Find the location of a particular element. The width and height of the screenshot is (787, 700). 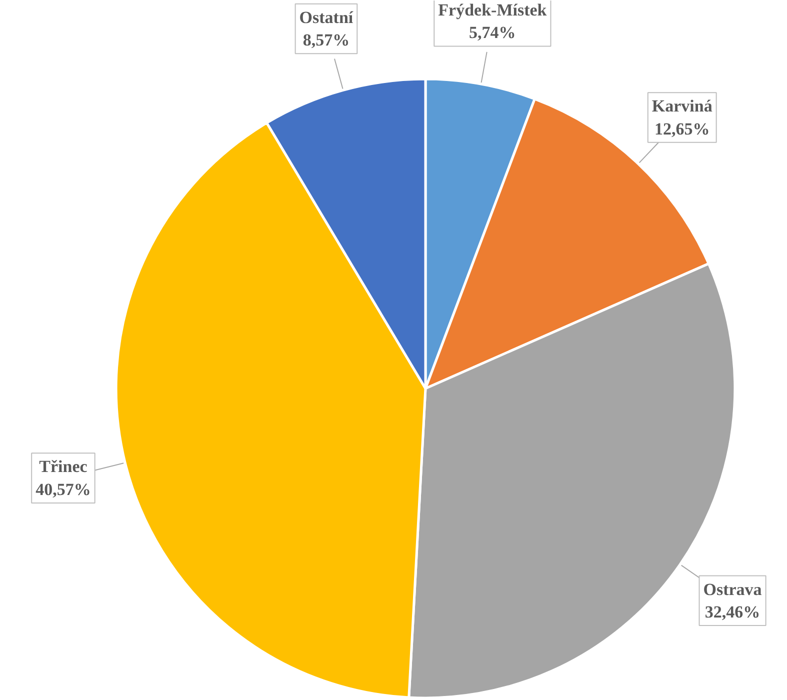

data-label: 12,65% is located at coordinates (682, 128).